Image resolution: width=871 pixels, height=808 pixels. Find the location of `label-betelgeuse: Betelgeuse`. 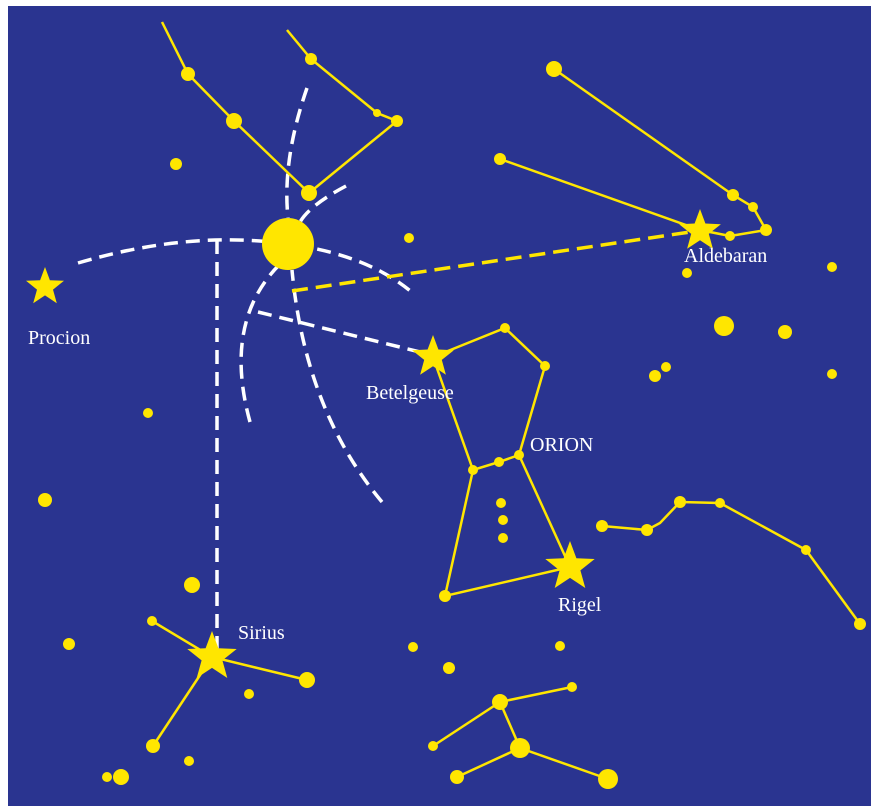

label-betelgeuse: Betelgeuse is located at coordinates (410, 393).